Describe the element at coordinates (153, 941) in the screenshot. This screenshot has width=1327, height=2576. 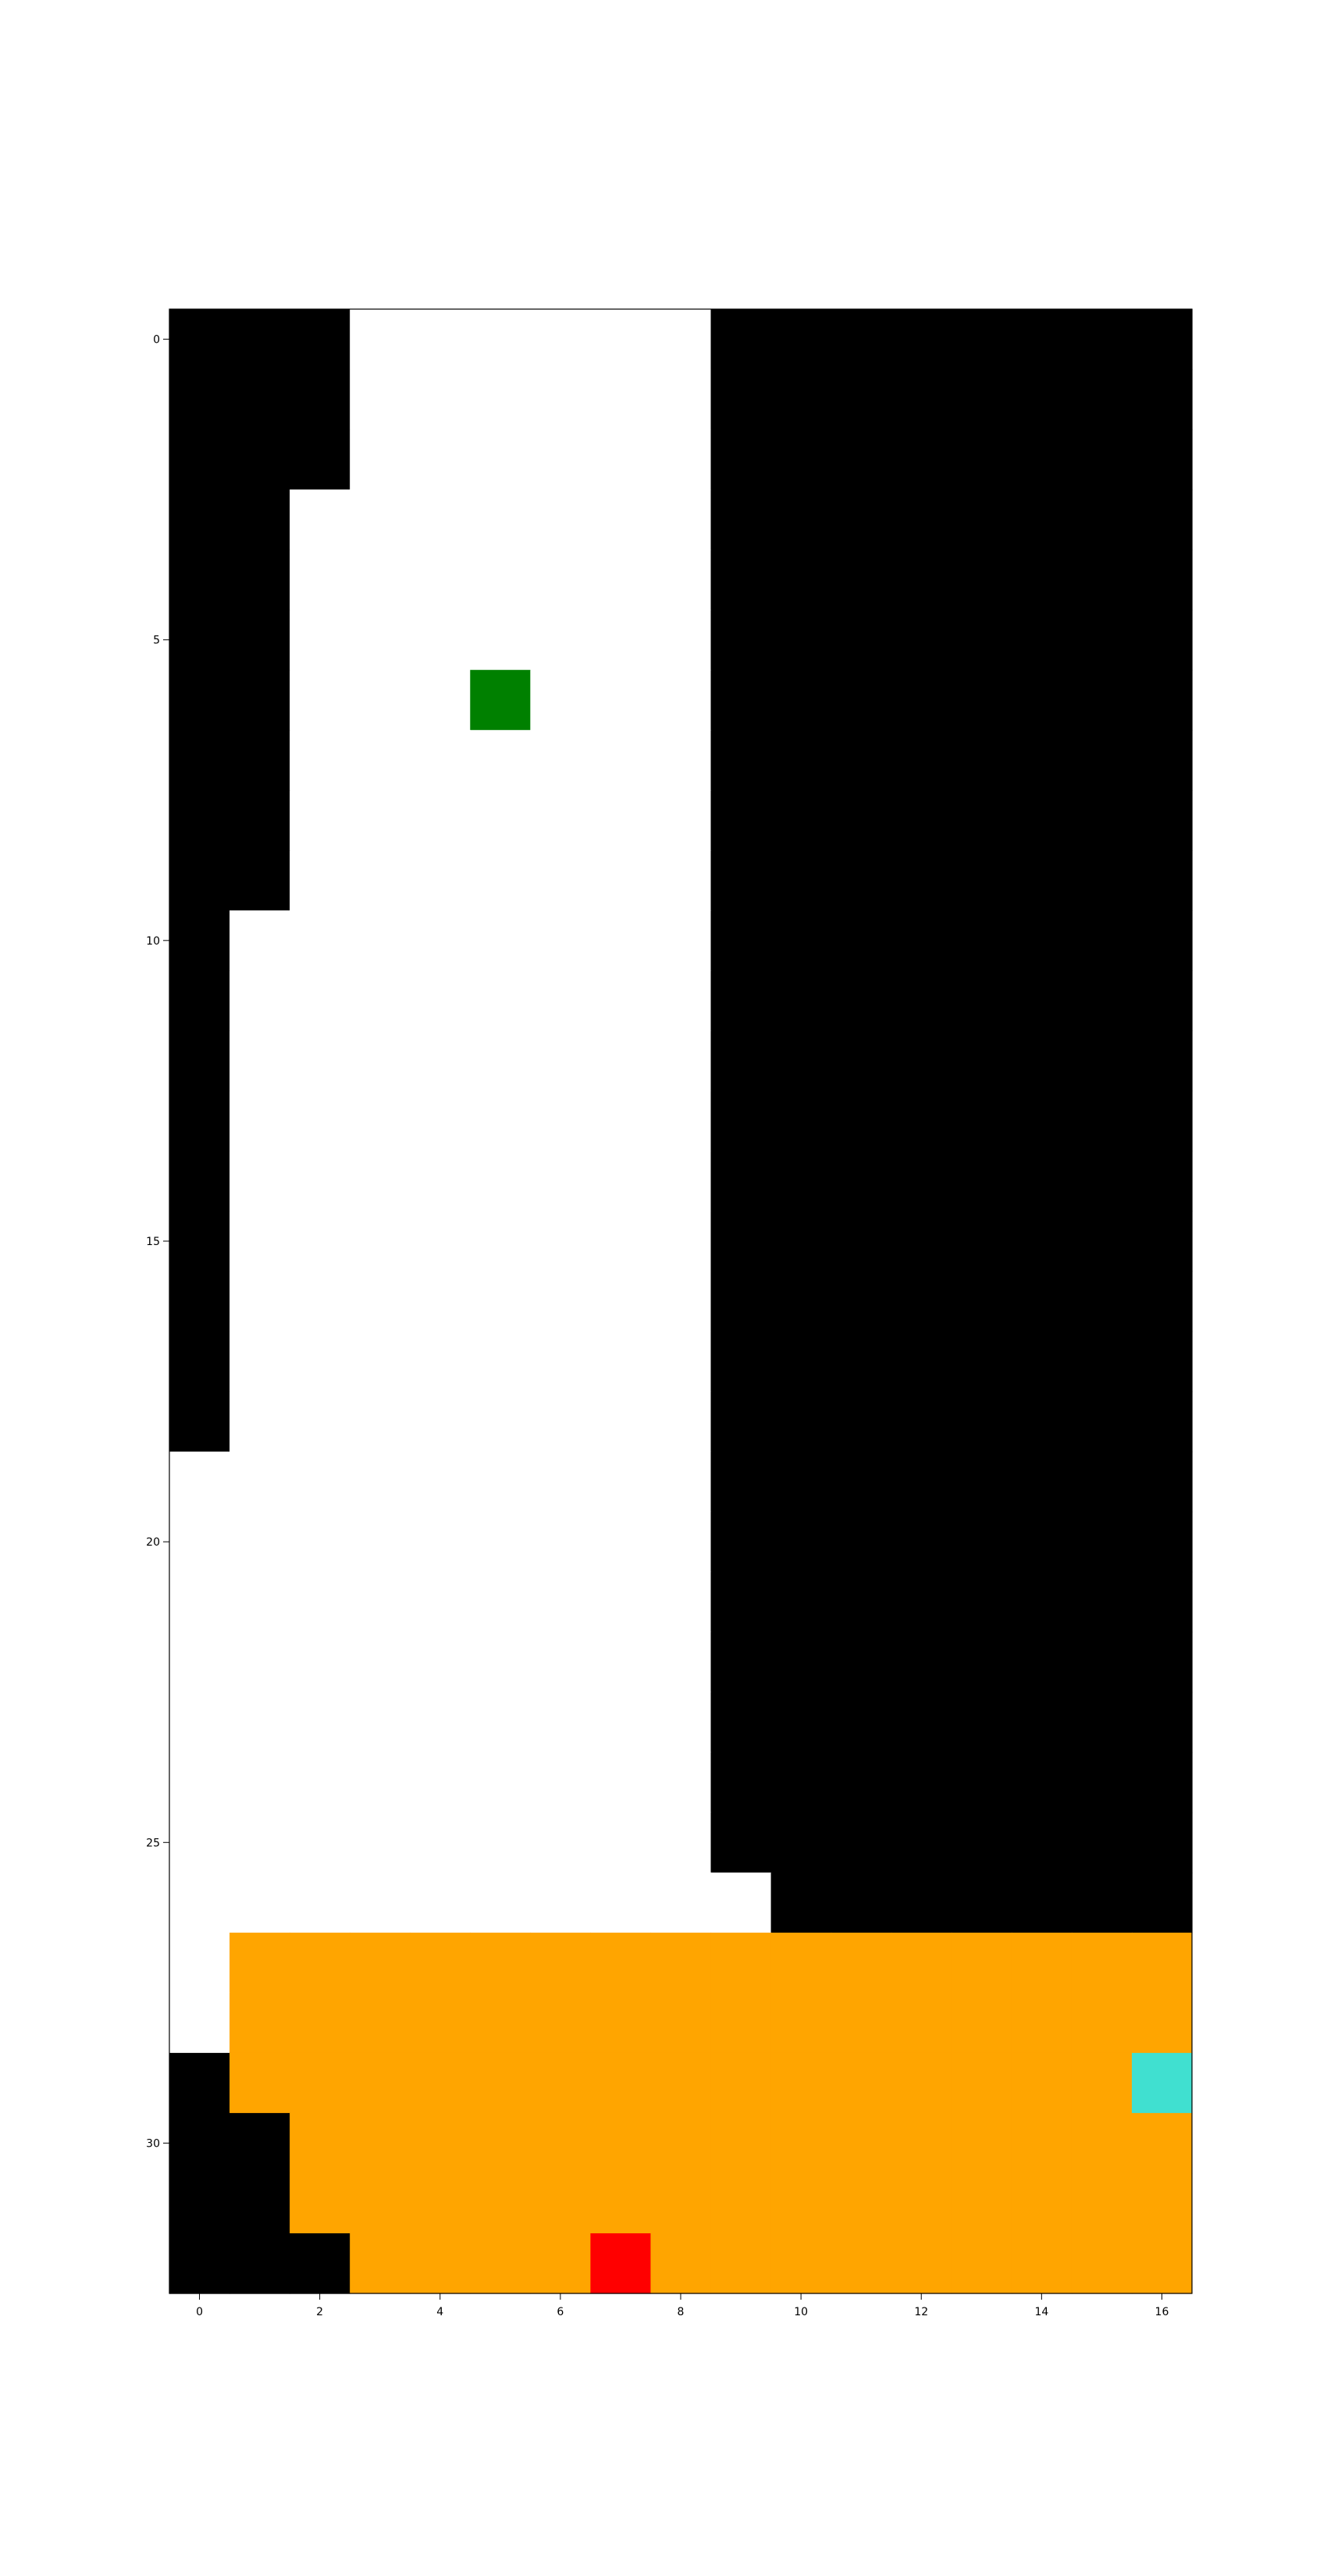
I see `y-tick-label: 10` at that location.